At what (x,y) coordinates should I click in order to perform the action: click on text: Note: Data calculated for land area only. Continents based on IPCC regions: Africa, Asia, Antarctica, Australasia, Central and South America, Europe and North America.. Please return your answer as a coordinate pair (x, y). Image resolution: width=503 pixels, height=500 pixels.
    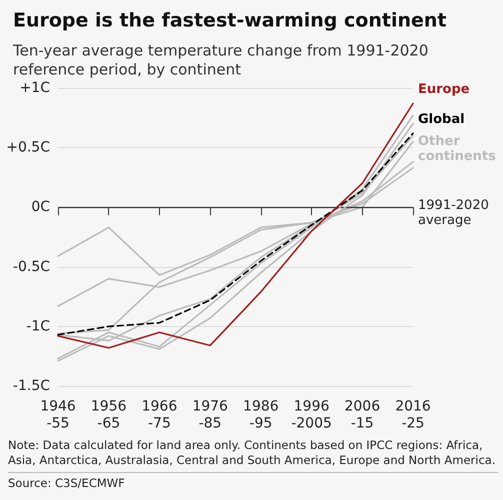
    Looking at the image, I should click on (252, 453).